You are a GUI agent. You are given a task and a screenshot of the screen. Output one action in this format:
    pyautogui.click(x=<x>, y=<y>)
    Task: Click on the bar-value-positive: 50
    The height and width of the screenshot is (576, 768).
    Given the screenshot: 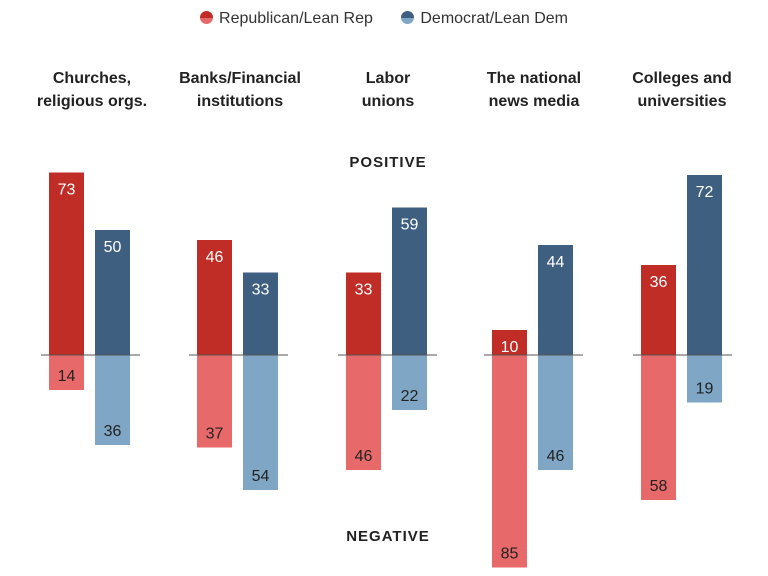 What is the action you would take?
    pyautogui.click(x=113, y=247)
    